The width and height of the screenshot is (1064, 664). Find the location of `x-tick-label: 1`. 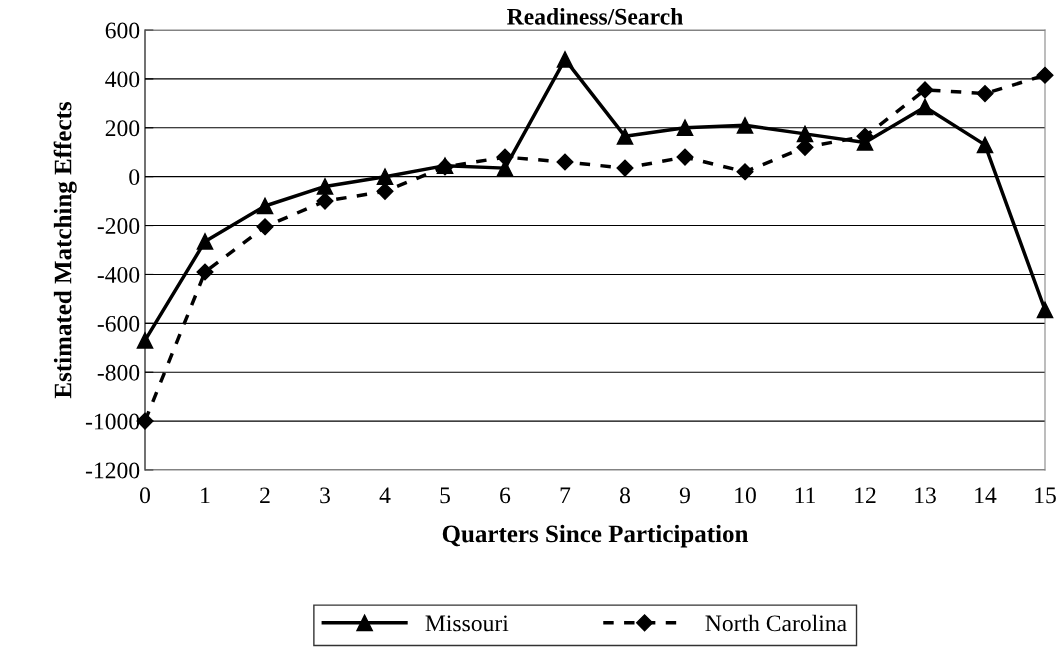

x-tick-label: 1 is located at coordinates (205, 495).